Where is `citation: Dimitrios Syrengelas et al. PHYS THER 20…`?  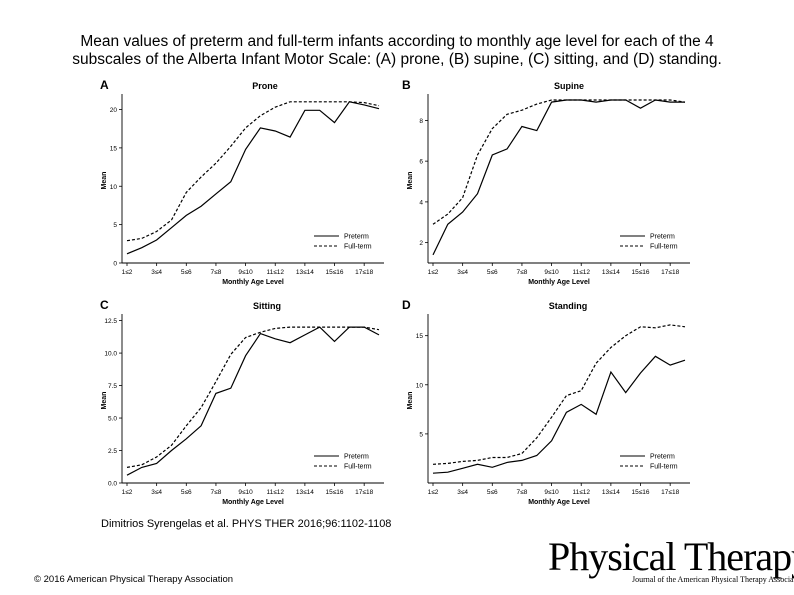 citation: Dimitrios Syrengelas et al. PHYS THER 20… is located at coordinates (246, 524).